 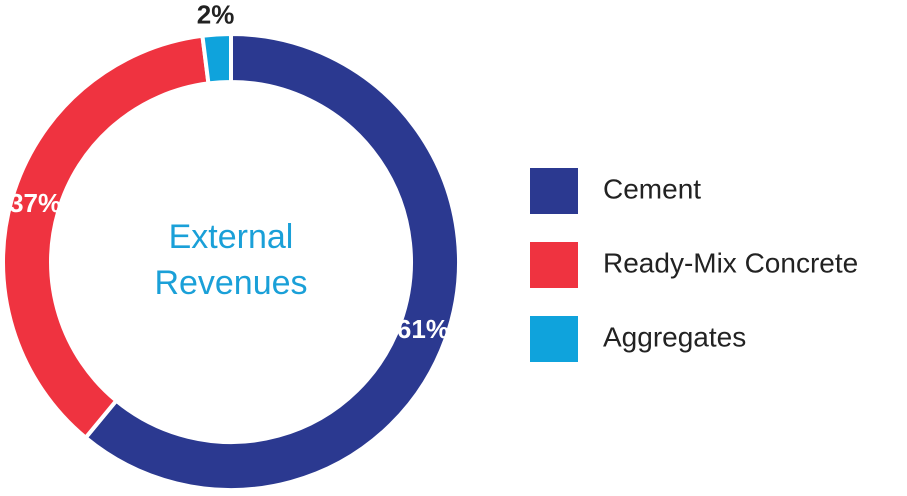 What do you see at coordinates (674, 336) in the screenshot?
I see `legend-label: Aggregates` at bounding box center [674, 336].